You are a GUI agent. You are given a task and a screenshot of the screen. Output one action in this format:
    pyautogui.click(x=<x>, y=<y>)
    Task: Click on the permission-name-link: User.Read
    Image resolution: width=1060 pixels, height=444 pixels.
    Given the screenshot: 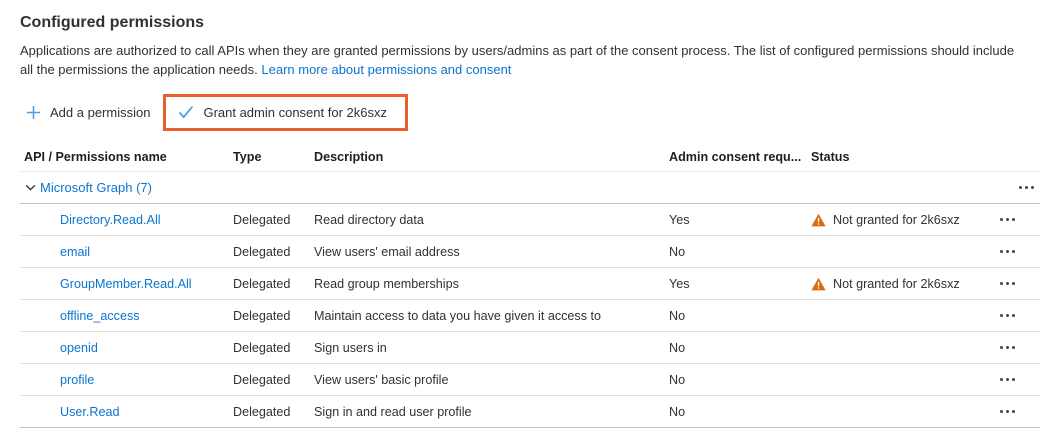 What is the action you would take?
    pyautogui.click(x=90, y=411)
    